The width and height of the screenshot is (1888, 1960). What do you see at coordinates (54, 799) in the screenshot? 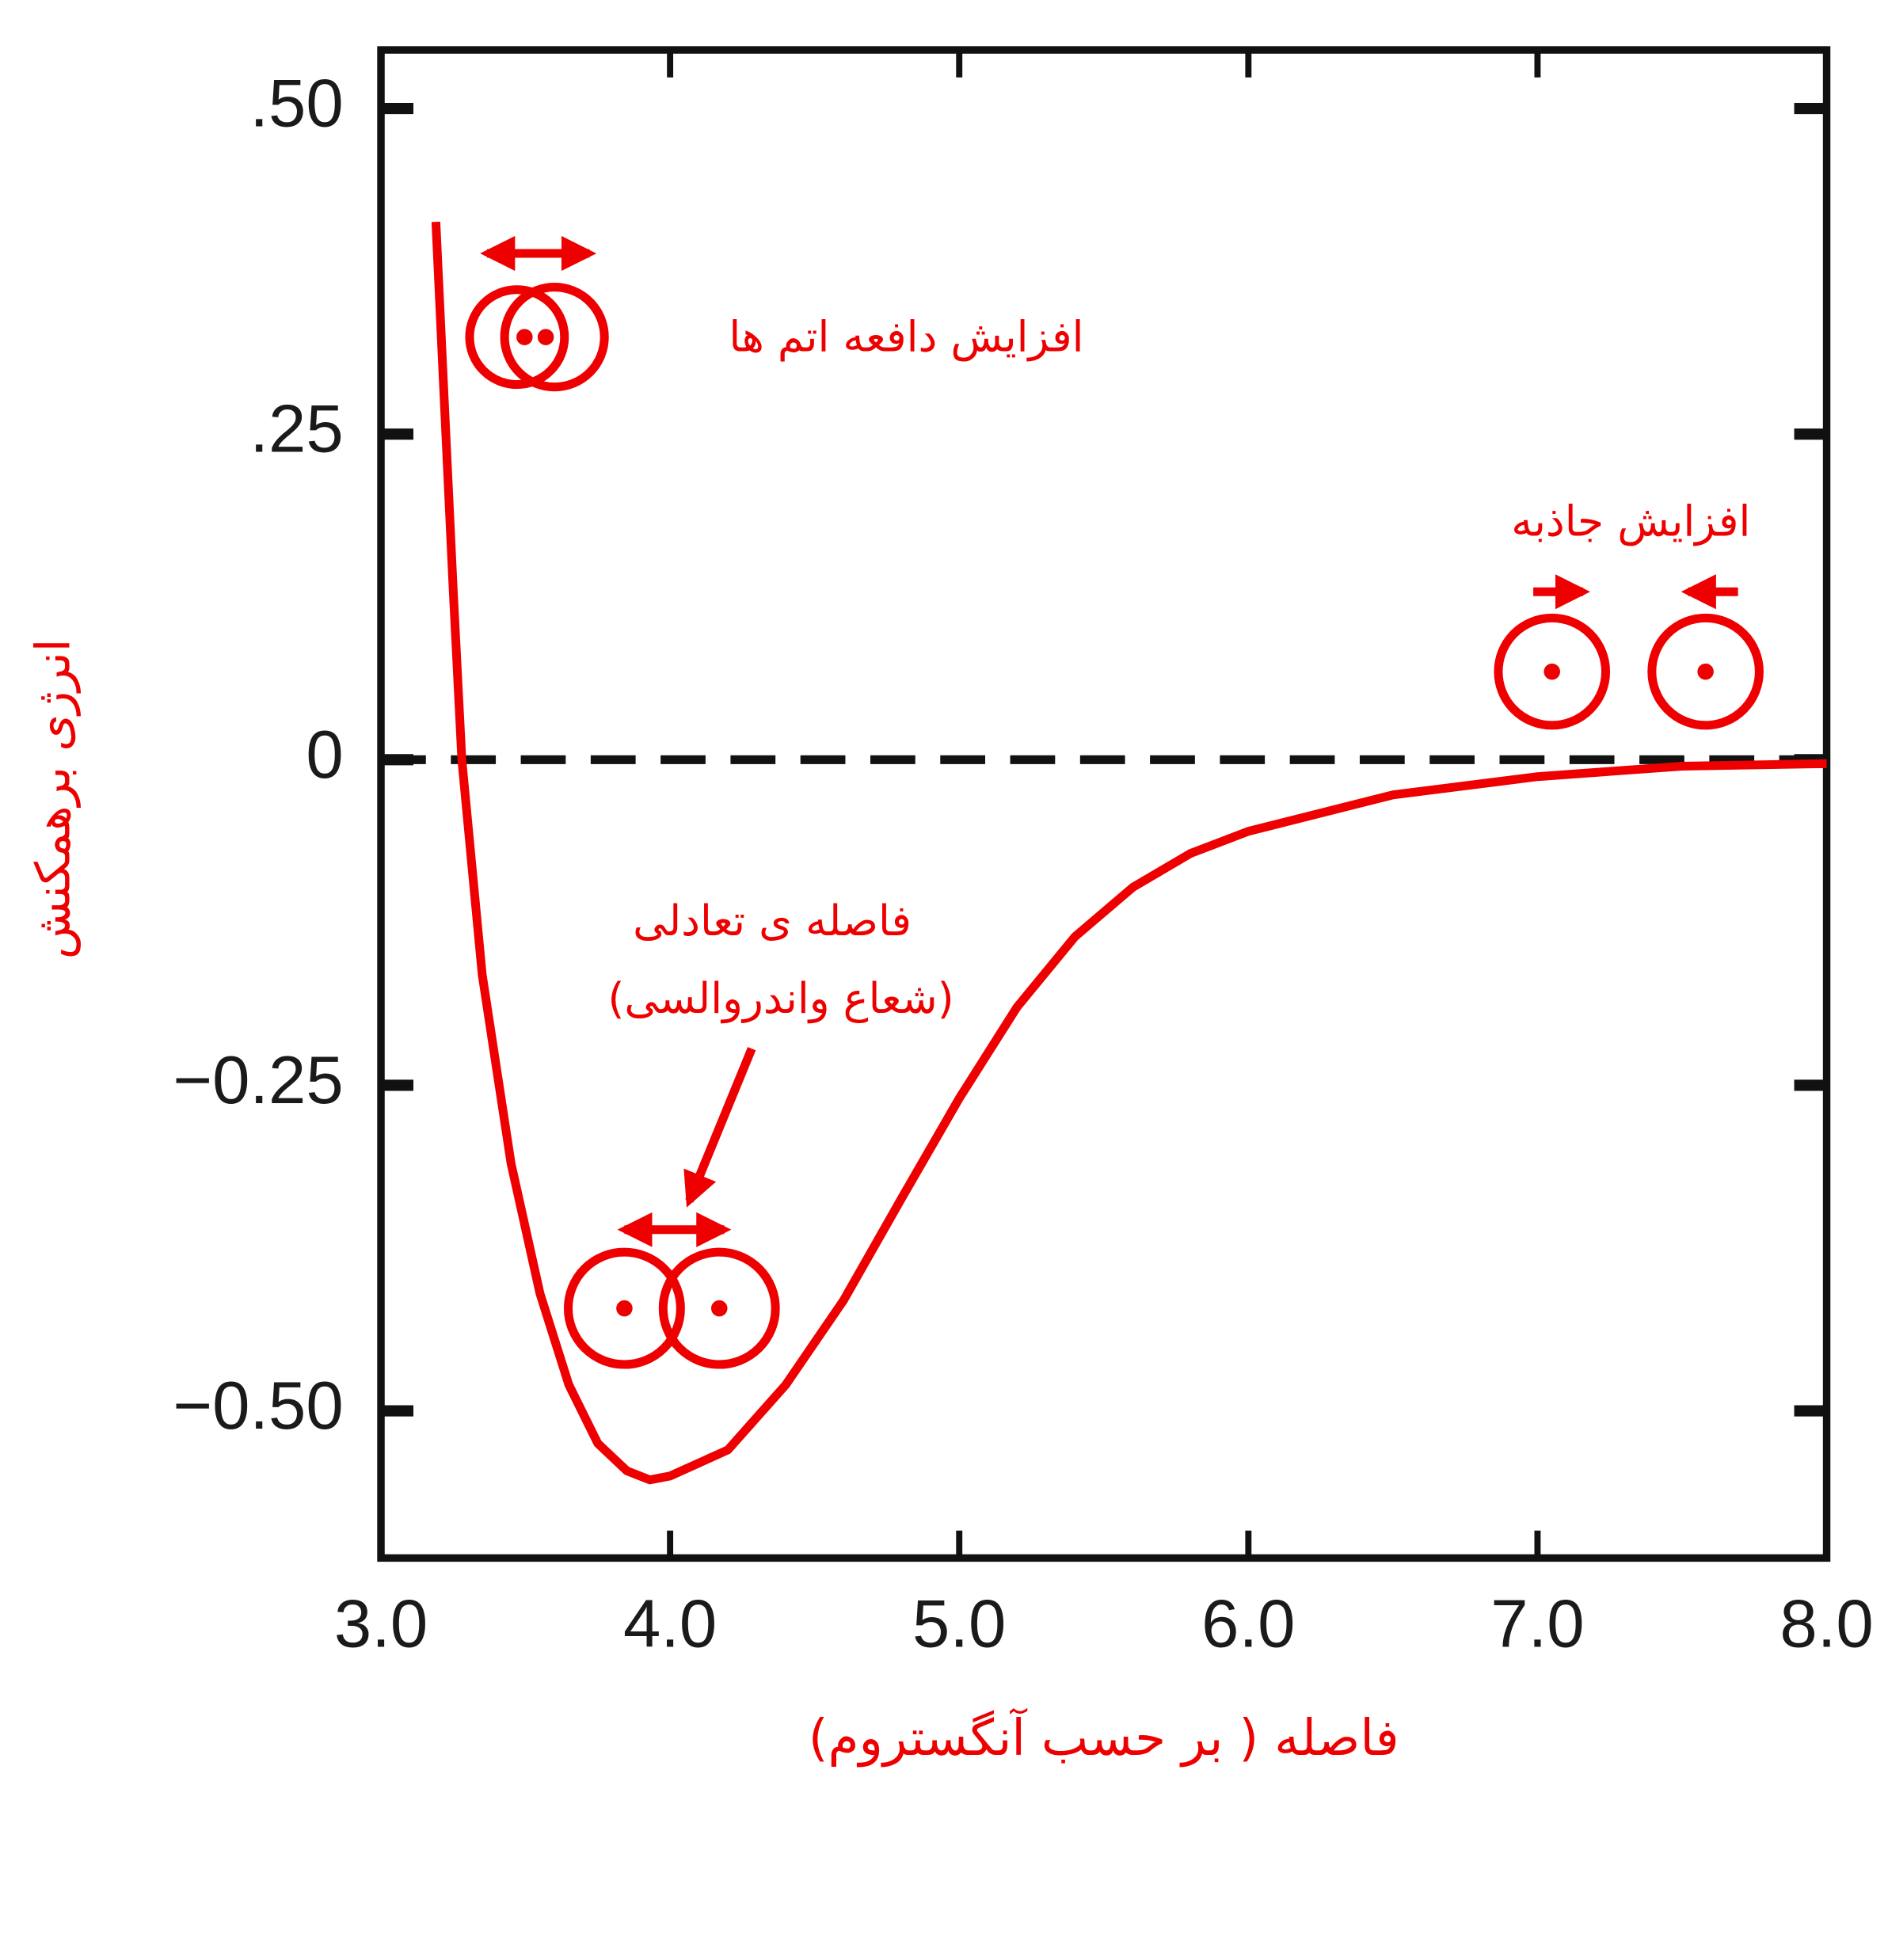
I see `y-axis-label: انرژی برهمکنش` at bounding box center [54, 799].